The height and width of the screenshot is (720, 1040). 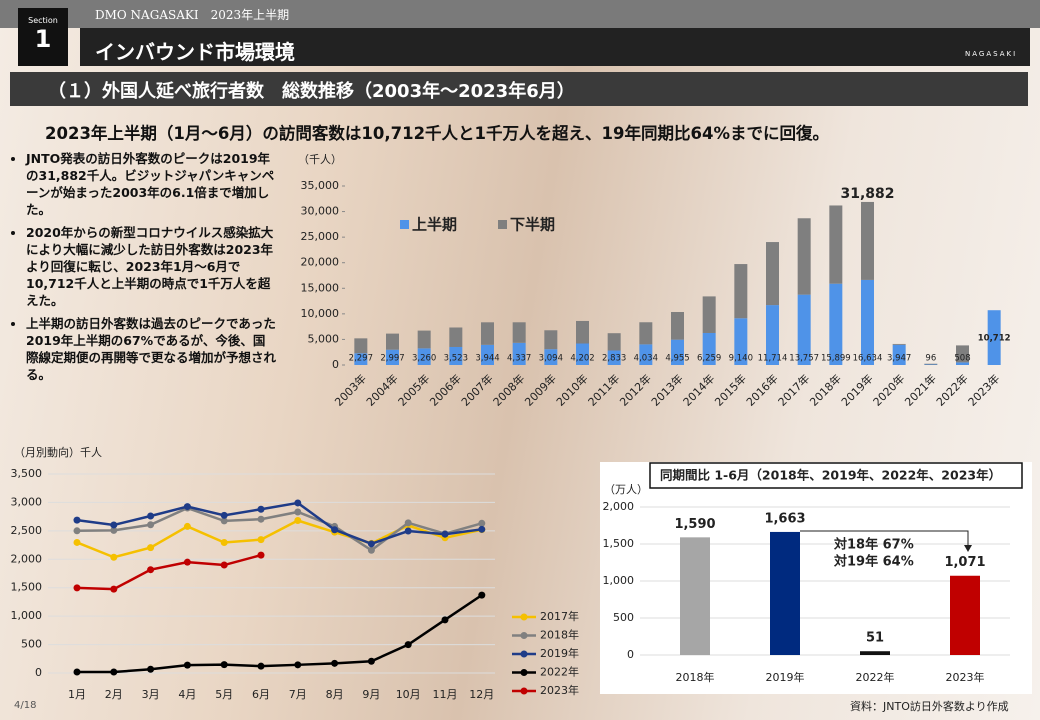 I want to click on org: DMO NAGASAKI 2023年上半期, so click(x=192, y=15).